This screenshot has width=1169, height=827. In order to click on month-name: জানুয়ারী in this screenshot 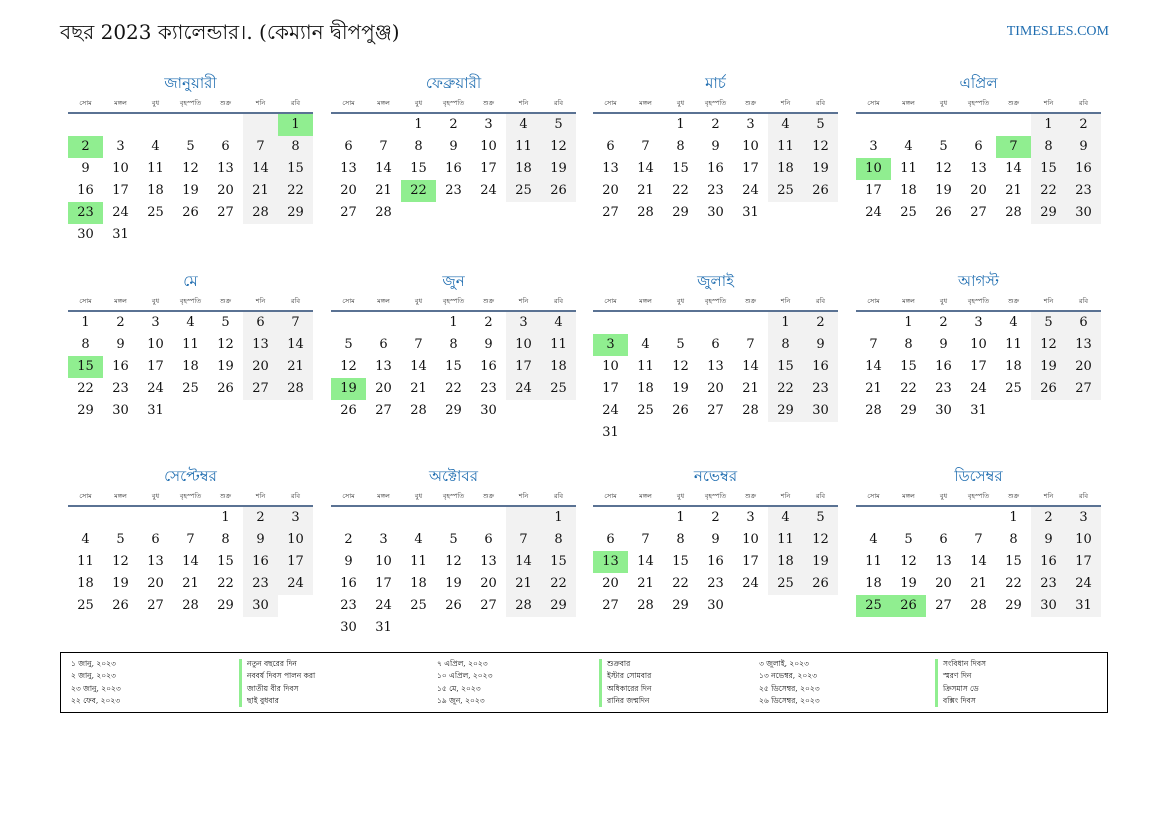, I will do `click(190, 83)`.